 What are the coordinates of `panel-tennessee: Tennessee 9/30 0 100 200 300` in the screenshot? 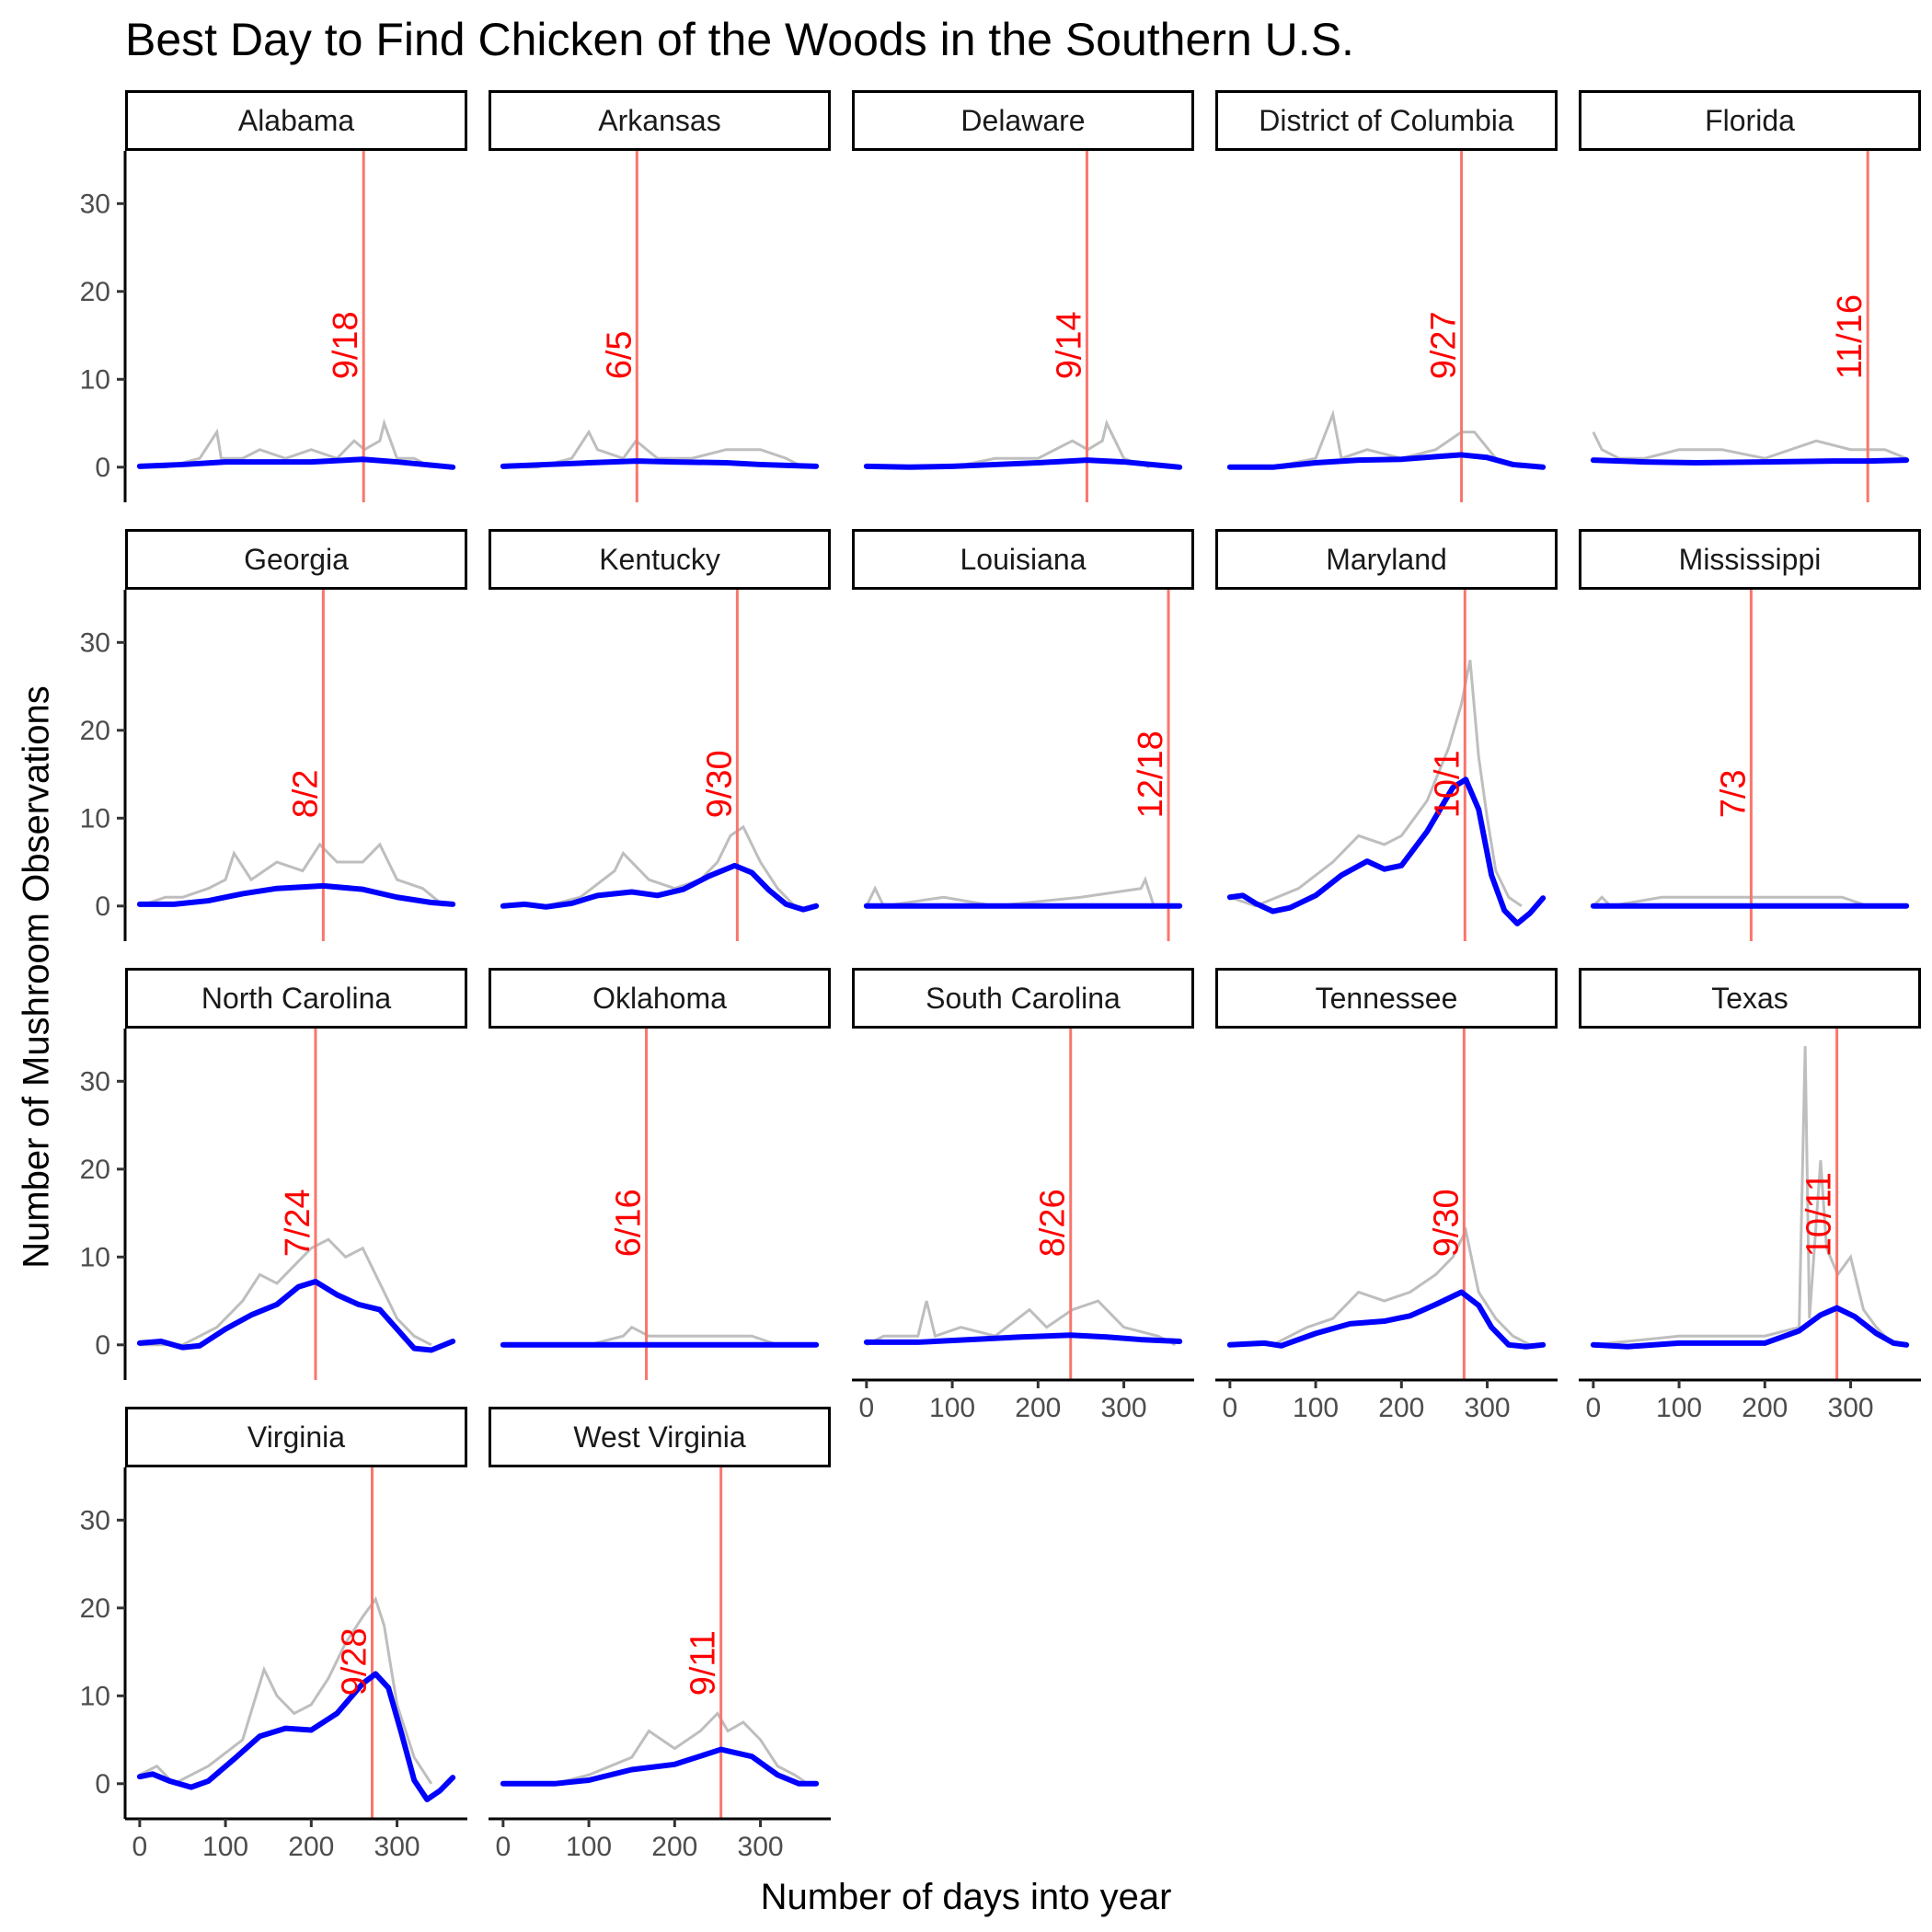 It's located at (1386, 1195).